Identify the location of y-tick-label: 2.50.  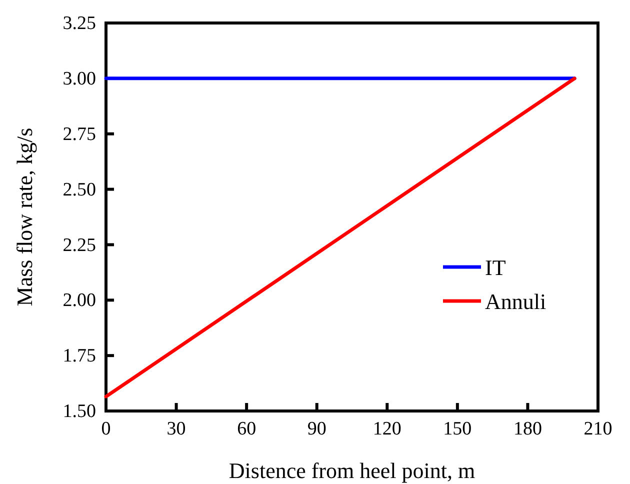
(79, 189).